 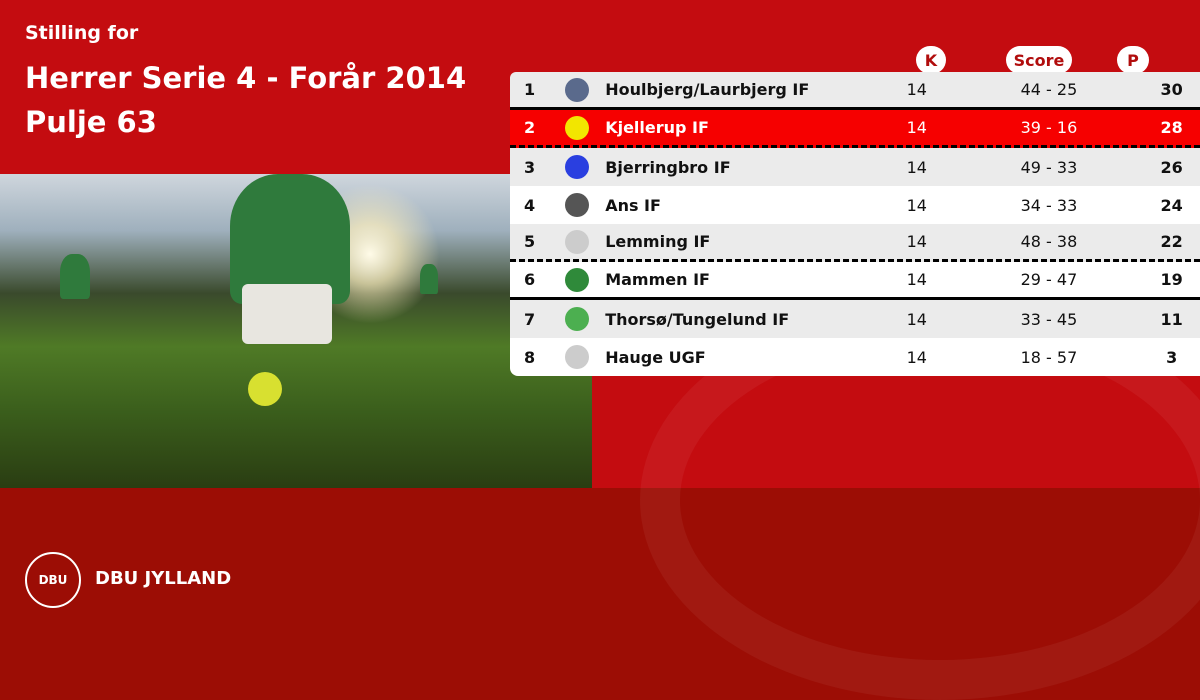 I want to click on table-row: 1 Houlbjerg/Laurbjerg IF 14 44 - 25 30, so click(x=855, y=91).